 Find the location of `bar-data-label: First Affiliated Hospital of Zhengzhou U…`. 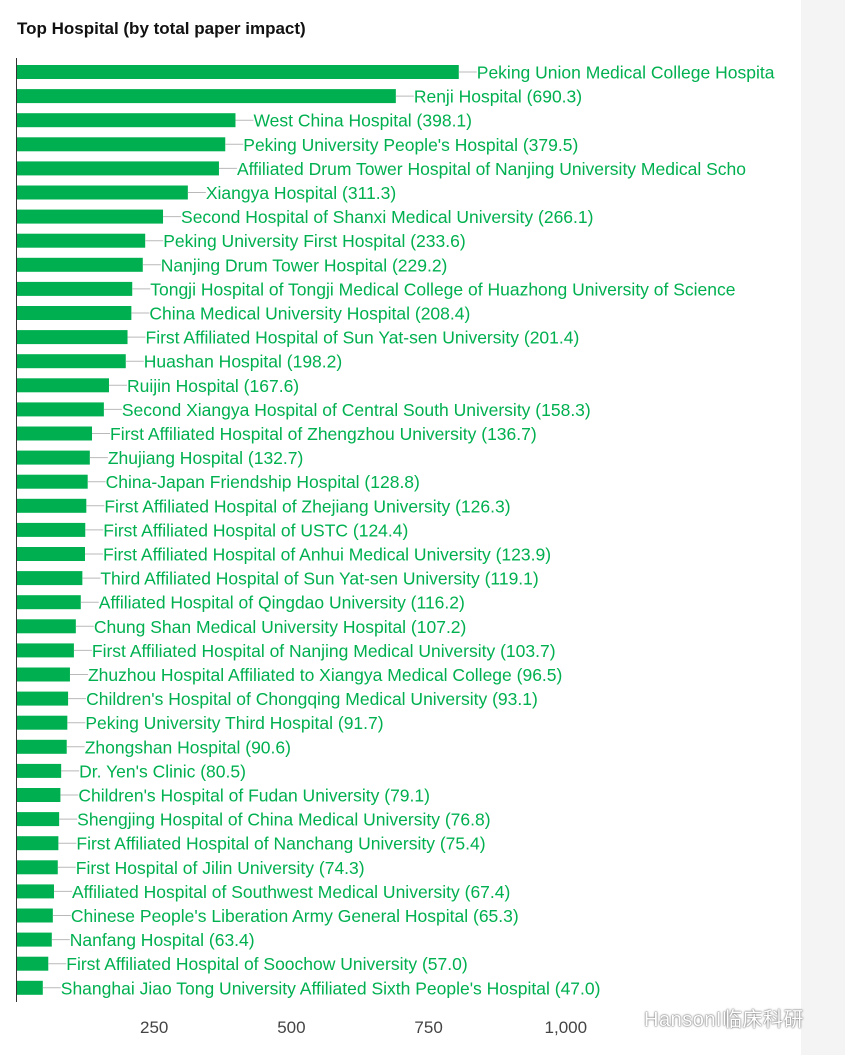

bar-data-label: First Affiliated Hospital of Zhengzhou U… is located at coordinates (323, 434).